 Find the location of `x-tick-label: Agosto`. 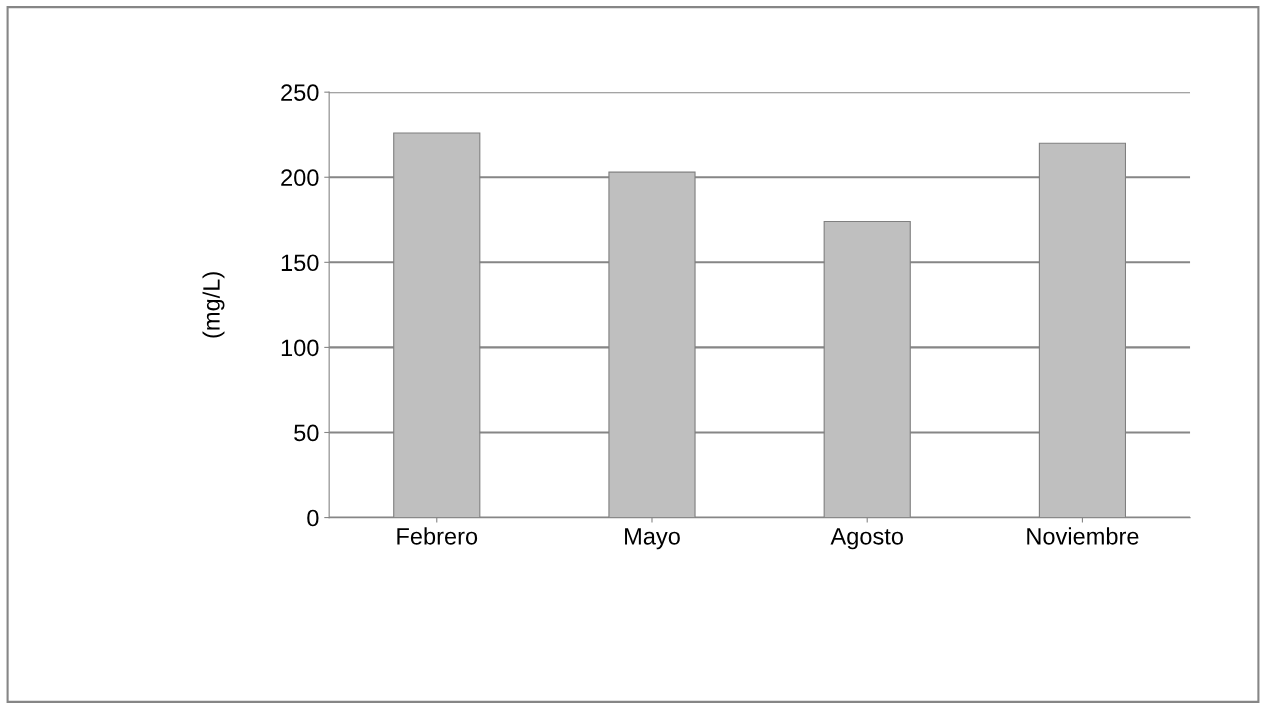

x-tick-label: Agosto is located at coordinates (866, 539).